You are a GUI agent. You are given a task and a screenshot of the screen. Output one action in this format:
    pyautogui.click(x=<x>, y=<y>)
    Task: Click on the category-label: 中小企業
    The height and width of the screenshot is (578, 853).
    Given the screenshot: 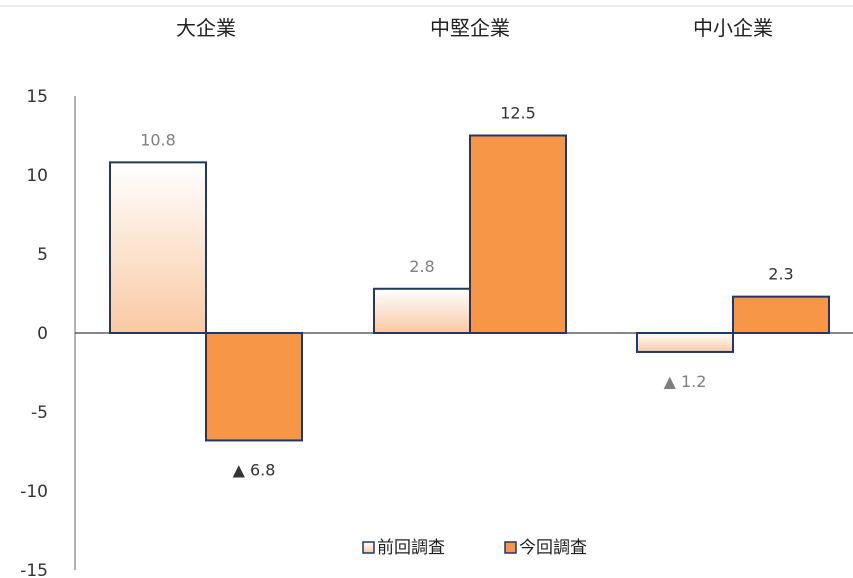 What is the action you would take?
    pyautogui.click(x=733, y=28)
    